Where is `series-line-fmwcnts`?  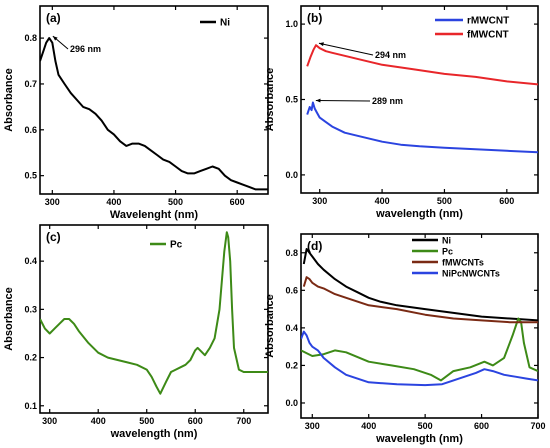 series-line-fmwcnts is located at coordinates (420, 300).